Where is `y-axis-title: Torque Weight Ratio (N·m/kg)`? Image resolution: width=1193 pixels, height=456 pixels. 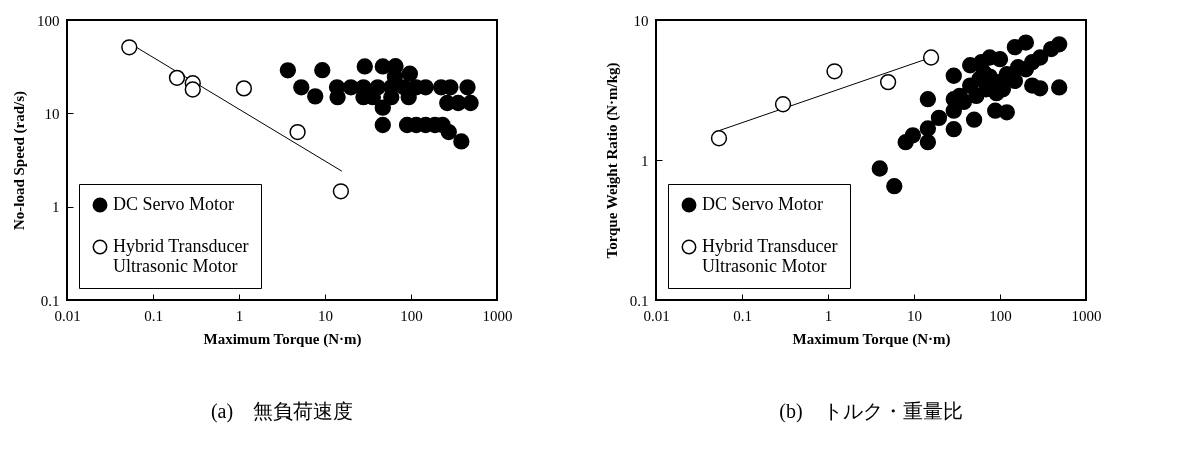
y-axis-title: Torque Weight Ratio (N·m/kg) is located at coordinates (612, 160).